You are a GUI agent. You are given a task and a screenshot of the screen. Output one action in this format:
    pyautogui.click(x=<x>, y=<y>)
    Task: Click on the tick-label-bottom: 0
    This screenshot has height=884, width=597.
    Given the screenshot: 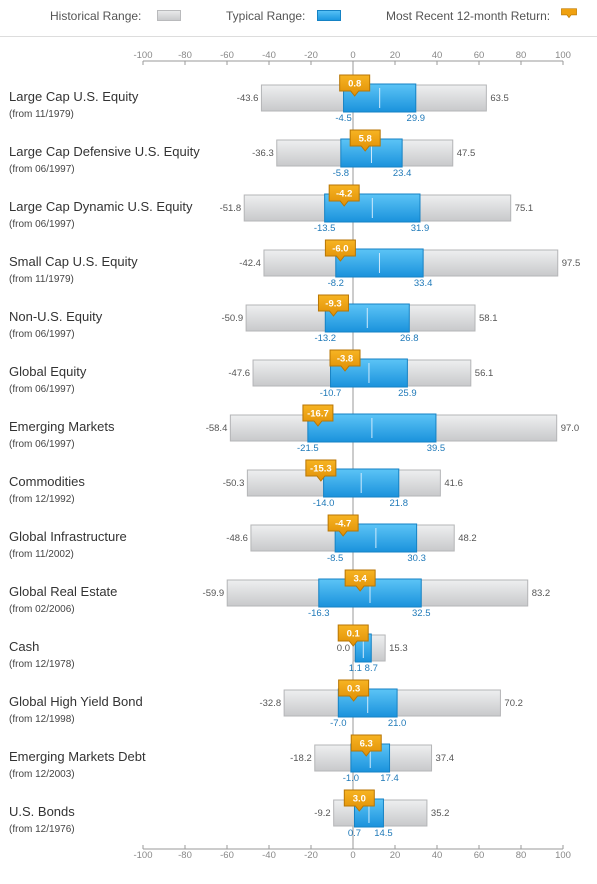 What is the action you would take?
    pyautogui.click(x=352, y=855)
    